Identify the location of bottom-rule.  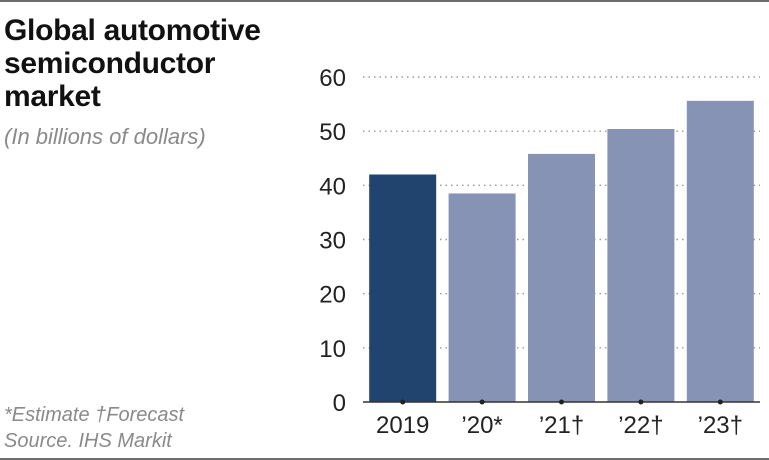
(384, 459).